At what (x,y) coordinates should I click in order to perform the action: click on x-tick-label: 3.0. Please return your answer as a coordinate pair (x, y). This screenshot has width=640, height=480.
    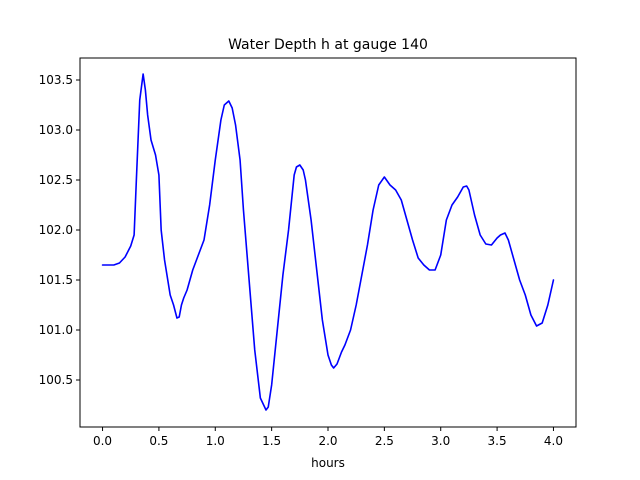
    Looking at the image, I should click on (440, 441).